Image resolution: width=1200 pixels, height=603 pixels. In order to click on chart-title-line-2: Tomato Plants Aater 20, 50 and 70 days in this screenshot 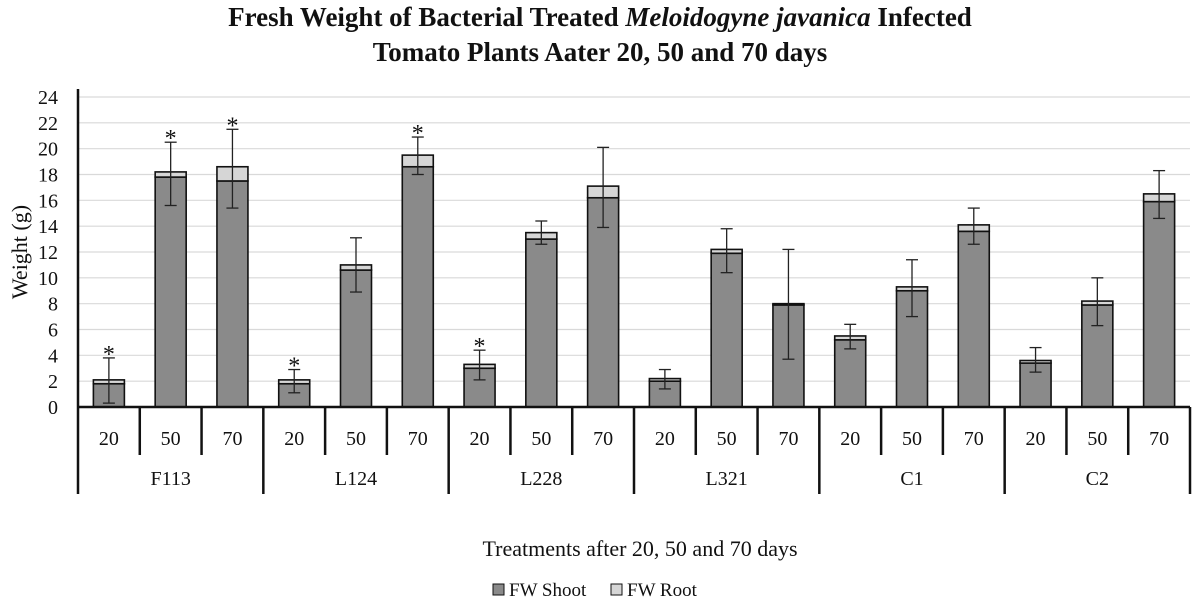, I will do `click(600, 52)`.